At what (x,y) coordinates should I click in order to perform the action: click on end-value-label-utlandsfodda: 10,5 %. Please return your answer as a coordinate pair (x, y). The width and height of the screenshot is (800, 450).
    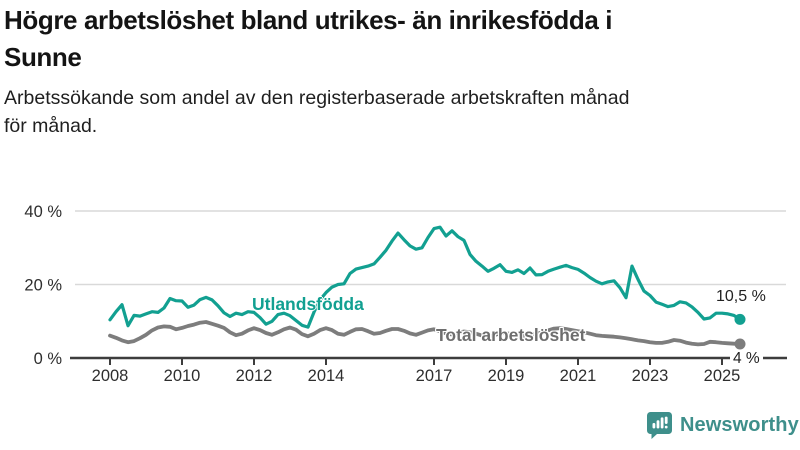
    Looking at the image, I should click on (741, 296).